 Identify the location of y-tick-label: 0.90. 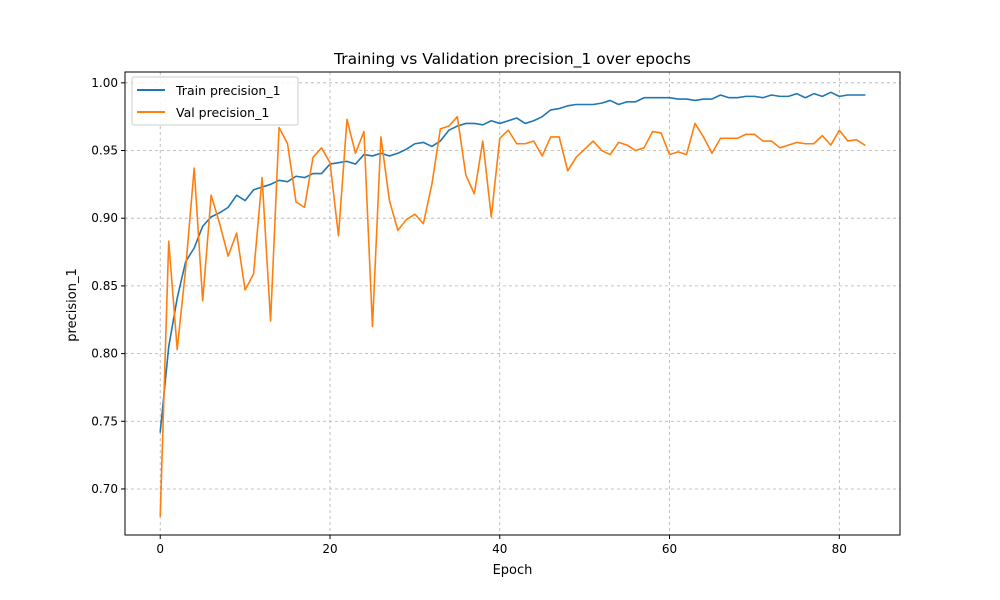
(104, 218).